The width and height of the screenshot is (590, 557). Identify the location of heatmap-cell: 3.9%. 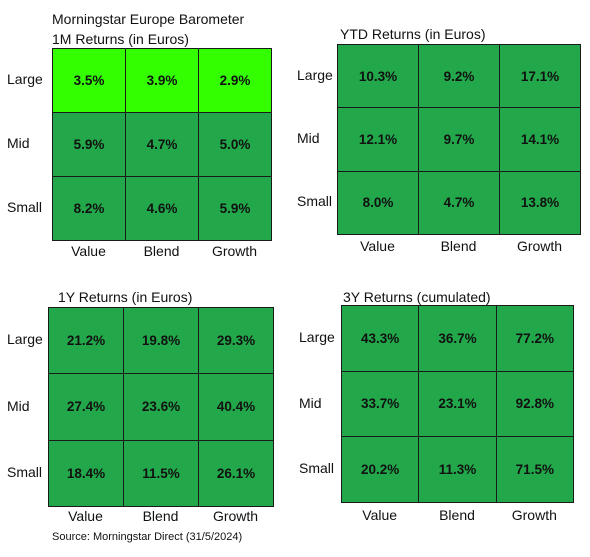
(162, 80).